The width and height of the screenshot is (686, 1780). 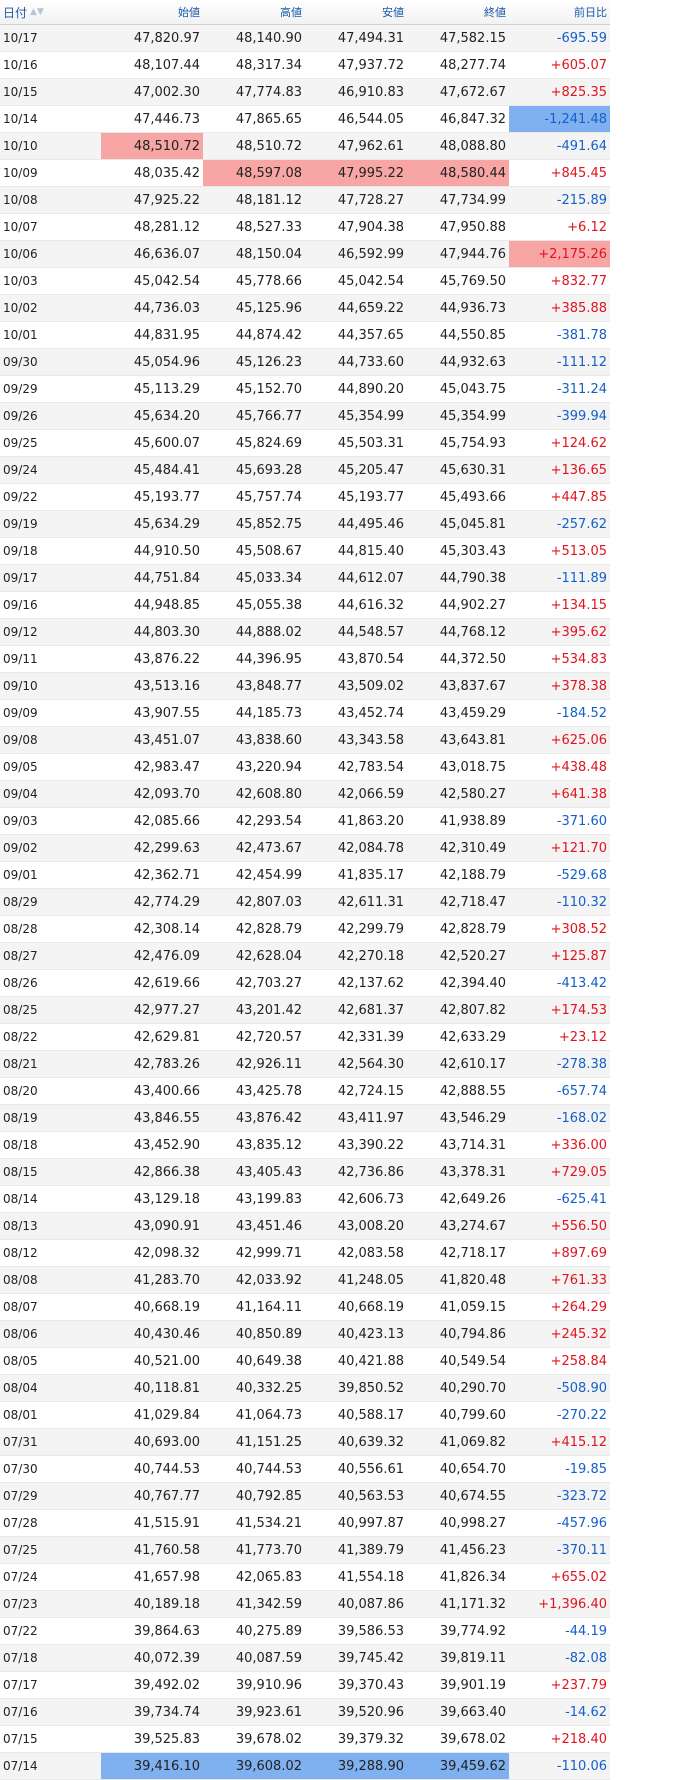 What do you see at coordinates (581, 1091) in the screenshot?
I see `cell-change: -657.74` at bounding box center [581, 1091].